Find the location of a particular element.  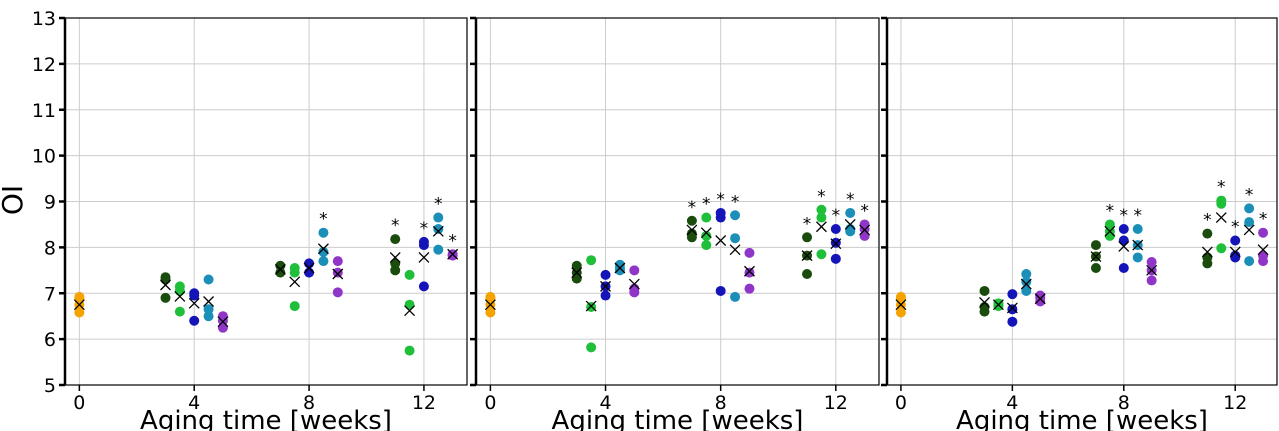

y-tick-label: 12 is located at coordinates (44, 65).